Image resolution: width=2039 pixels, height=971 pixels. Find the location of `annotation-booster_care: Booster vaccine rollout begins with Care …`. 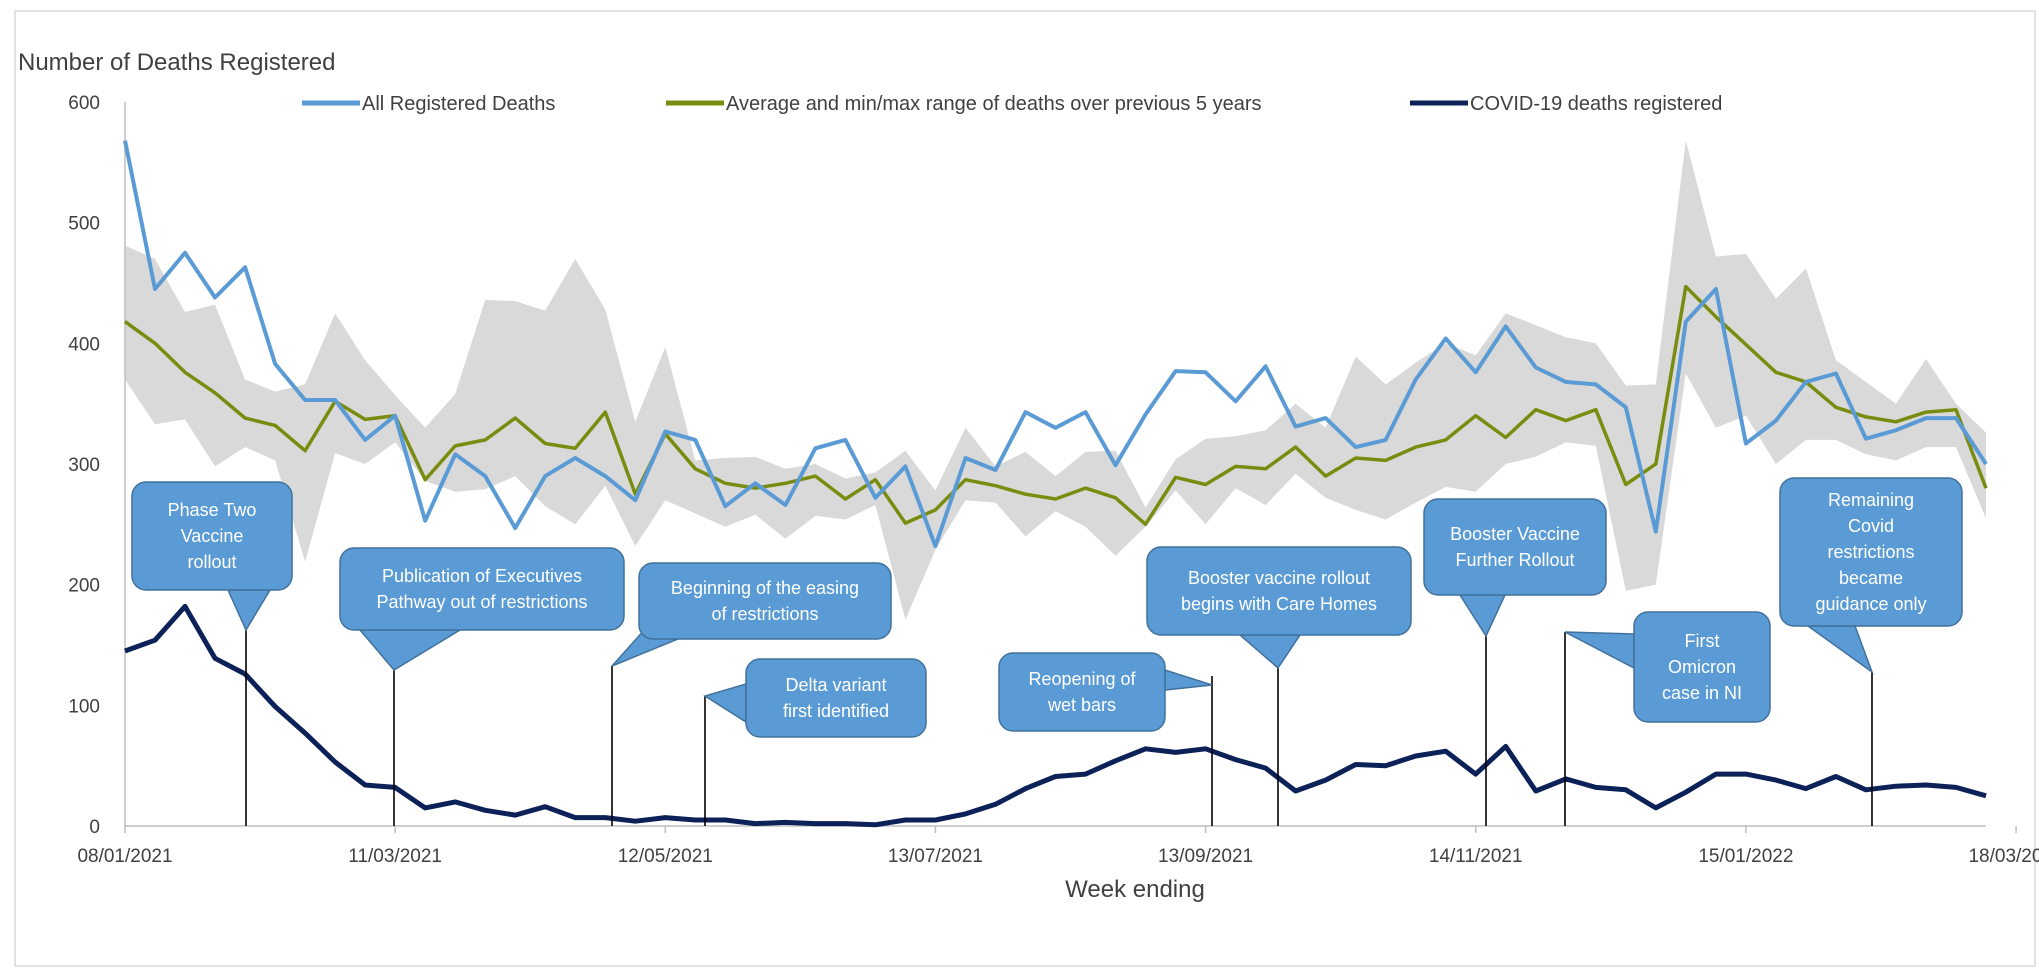

annotation-booster_care: Booster vaccine rollout begins with Care … is located at coordinates (1279, 686).